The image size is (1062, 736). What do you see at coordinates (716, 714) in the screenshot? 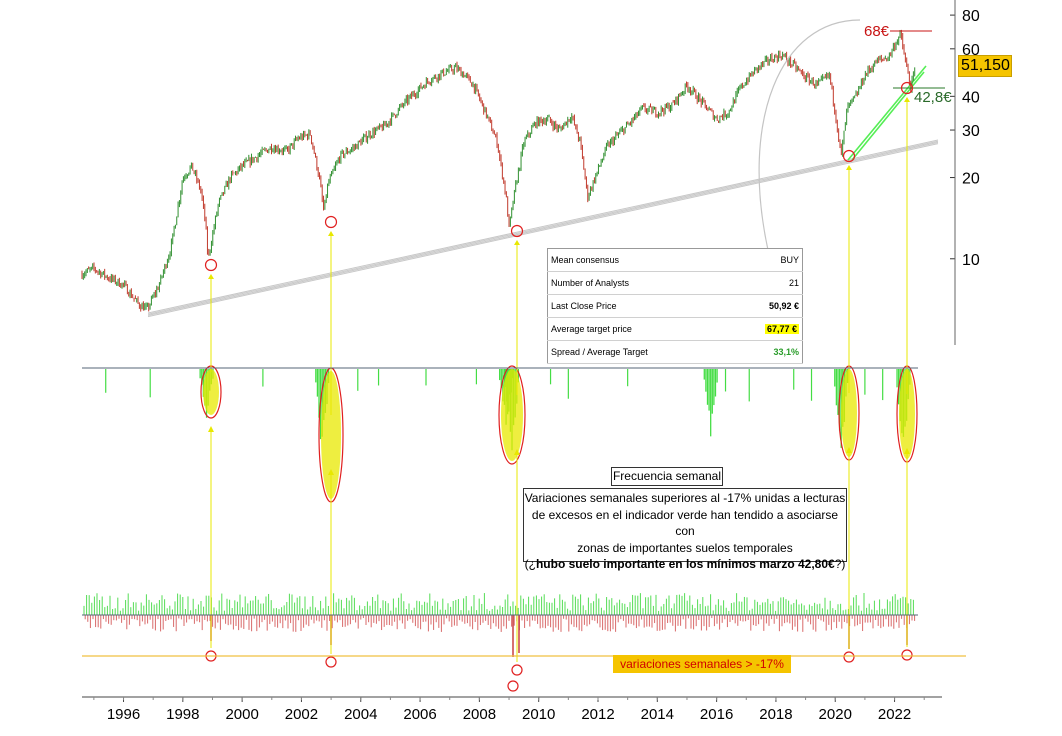
I see `x-tick-label: 2016` at bounding box center [716, 714].